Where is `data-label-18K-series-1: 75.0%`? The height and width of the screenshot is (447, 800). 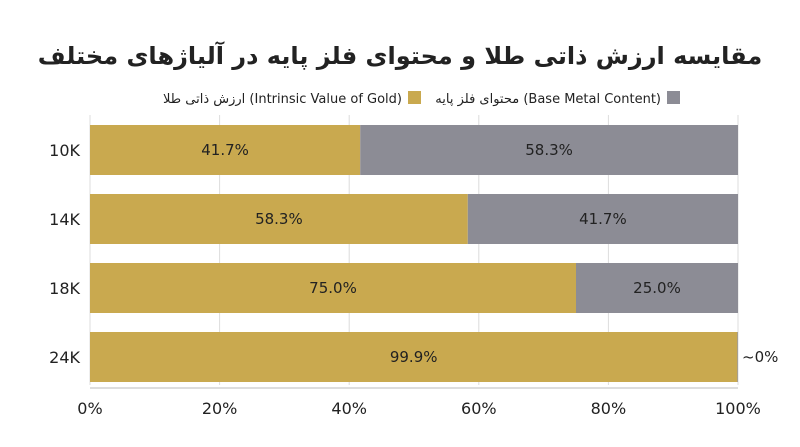 data-label-18K-series-1: 75.0% is located at coordinates (333, 288).